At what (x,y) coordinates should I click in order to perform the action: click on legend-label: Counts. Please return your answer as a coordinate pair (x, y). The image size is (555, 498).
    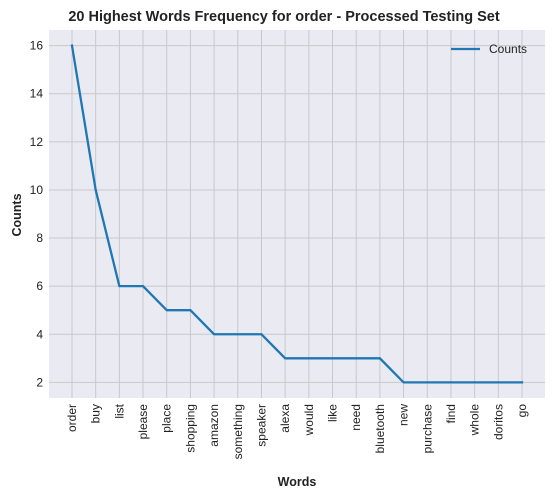
    Looking at the image, I should click on (508, 49).